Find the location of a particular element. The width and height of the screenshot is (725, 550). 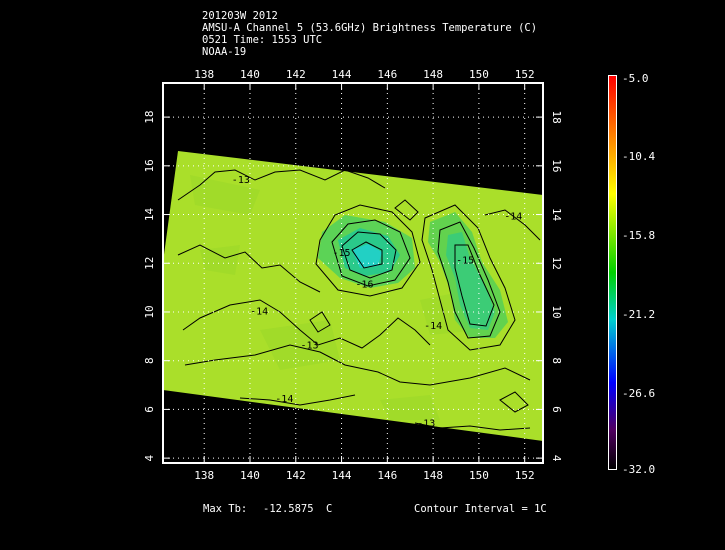

colorbar-label: -10.4 is located at coordinates (639, 156).